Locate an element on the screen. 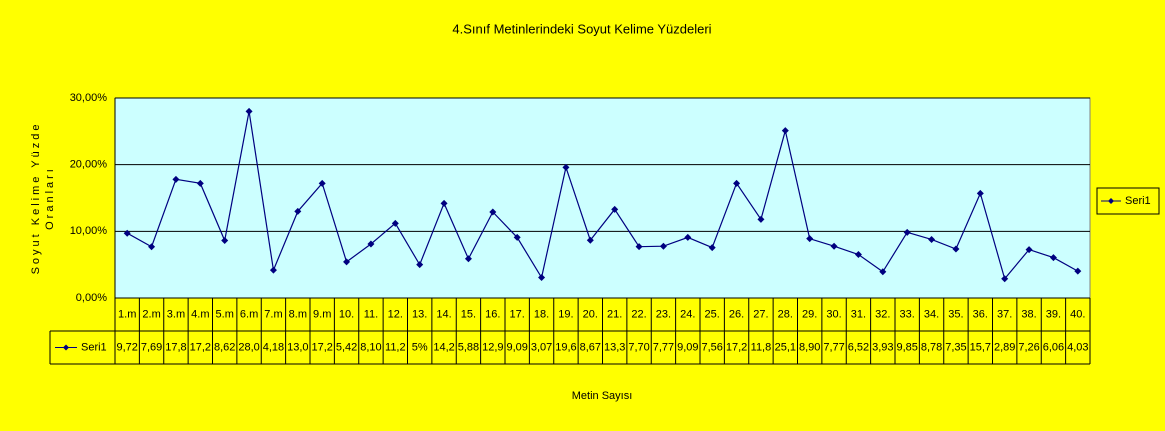  x-tick-label: 12. is located at coordinates (395, 314).